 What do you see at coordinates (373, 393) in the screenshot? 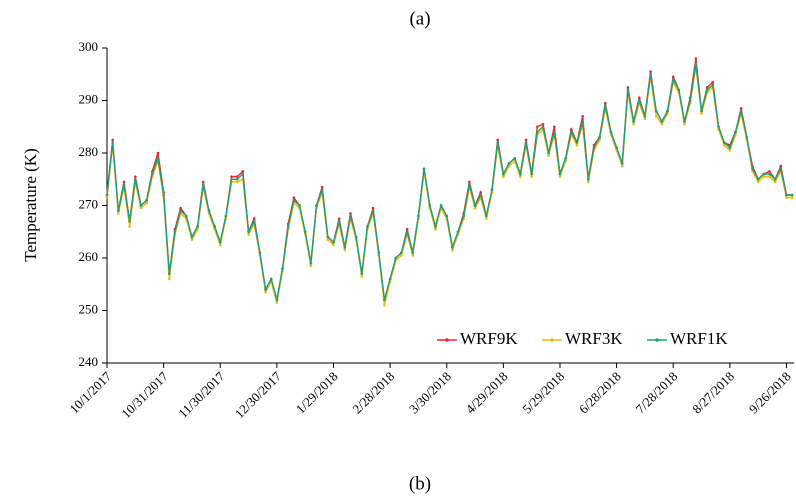
I see `x-tick-label: 2/28/2018` at bounding box center [373, 393].